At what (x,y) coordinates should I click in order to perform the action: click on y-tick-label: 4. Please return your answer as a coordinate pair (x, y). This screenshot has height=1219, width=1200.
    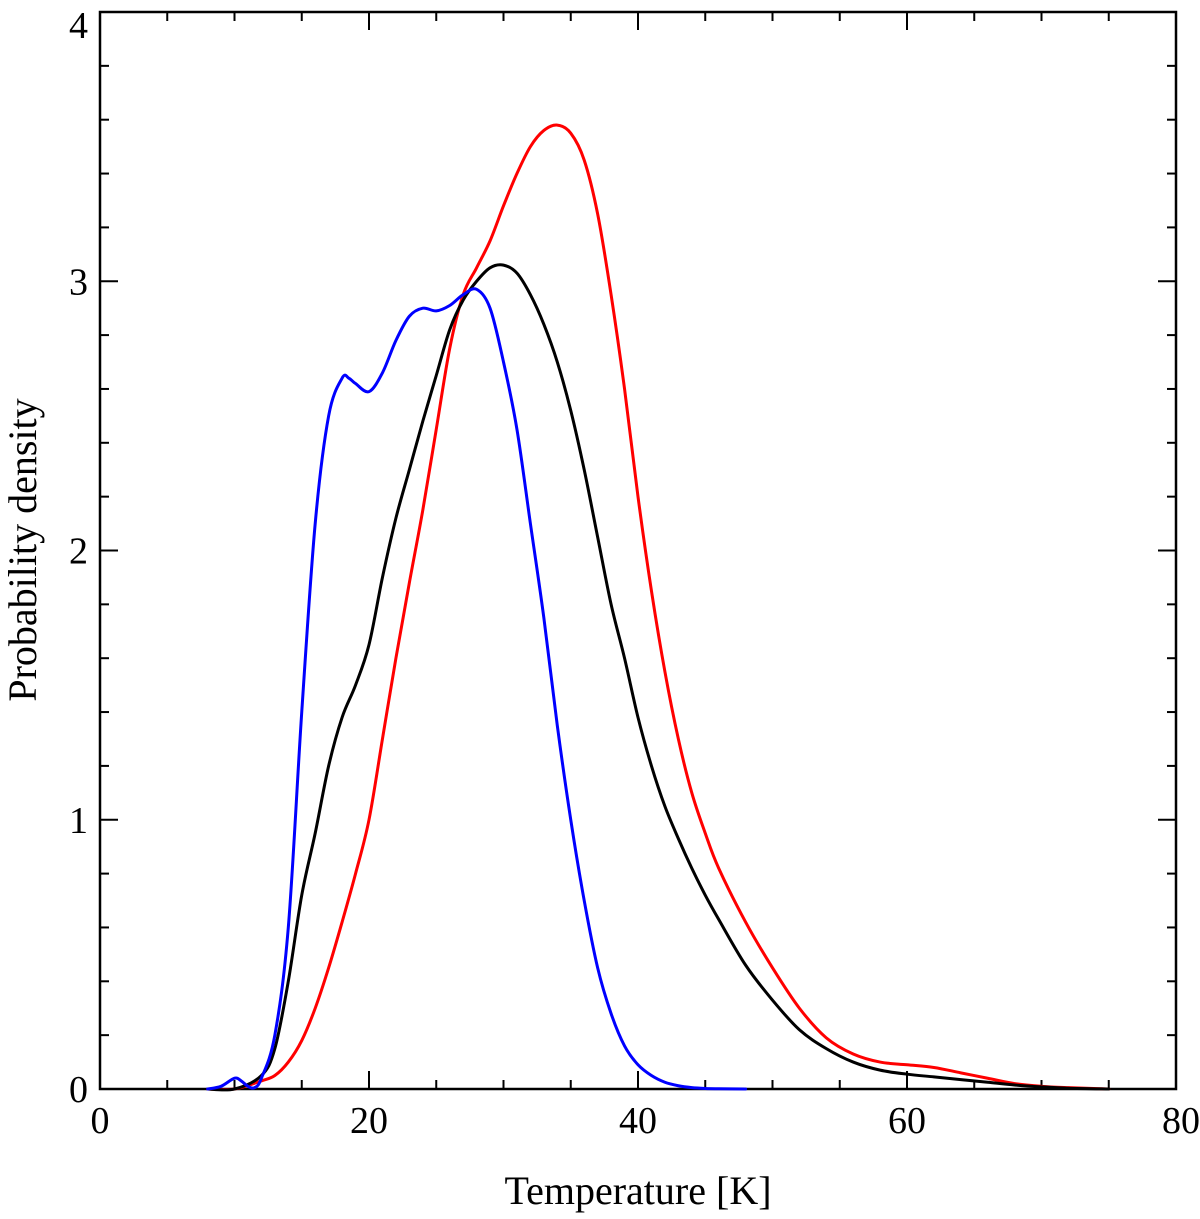
    Looking at the image, I should click on (78, 26).